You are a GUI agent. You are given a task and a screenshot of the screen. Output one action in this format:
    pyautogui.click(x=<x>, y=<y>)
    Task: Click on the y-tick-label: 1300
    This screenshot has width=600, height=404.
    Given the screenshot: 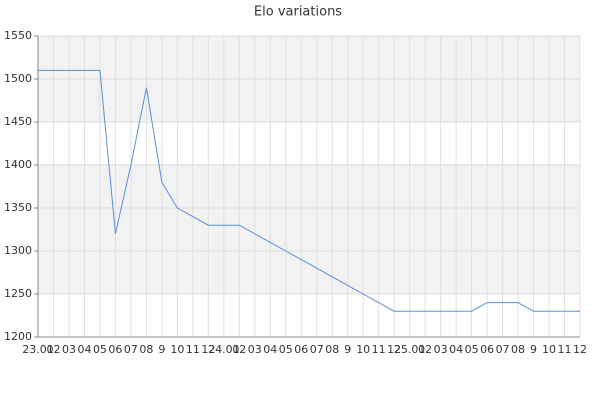 What is the action you would take?
    pyautogui.click(x=18, y=250)
    